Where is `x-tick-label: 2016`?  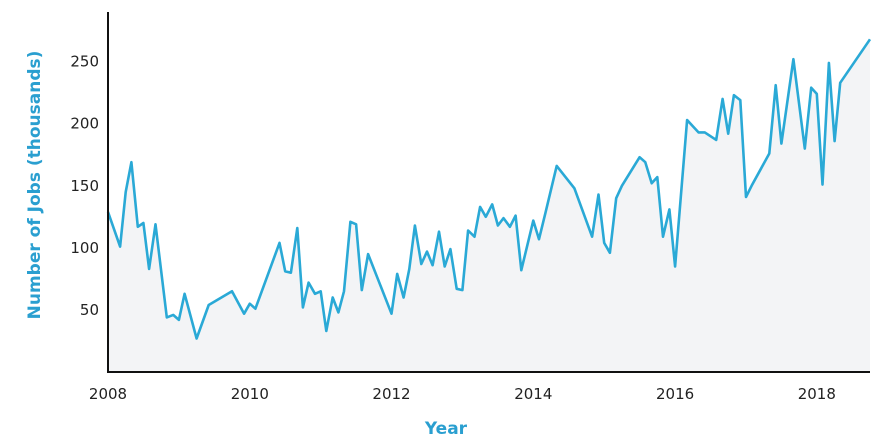
x-tick-label: 2016 is located at coordinates (675, 394).